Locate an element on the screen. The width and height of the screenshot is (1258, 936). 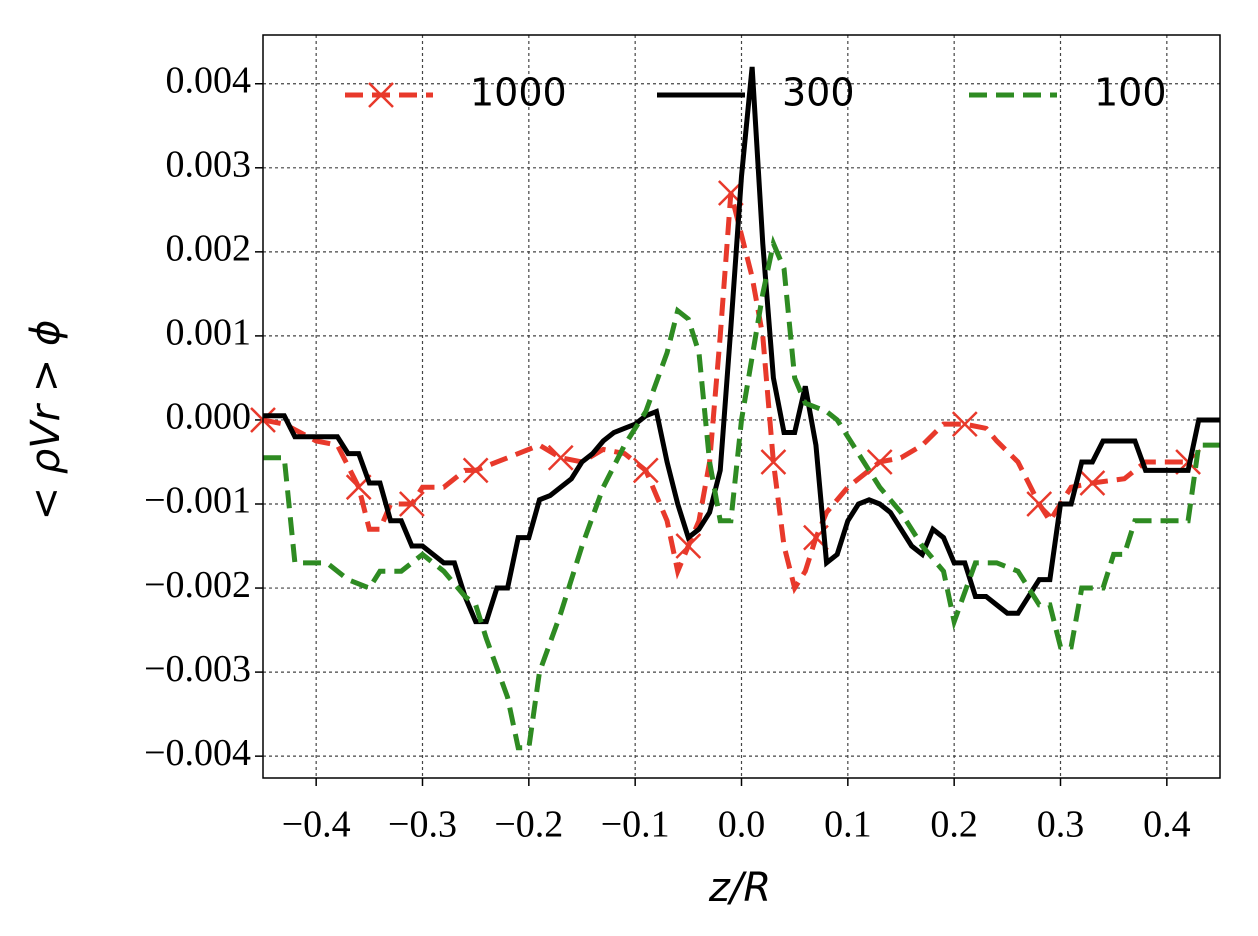
x-tick-label: −0.4 is located at coordinates (316, 825).